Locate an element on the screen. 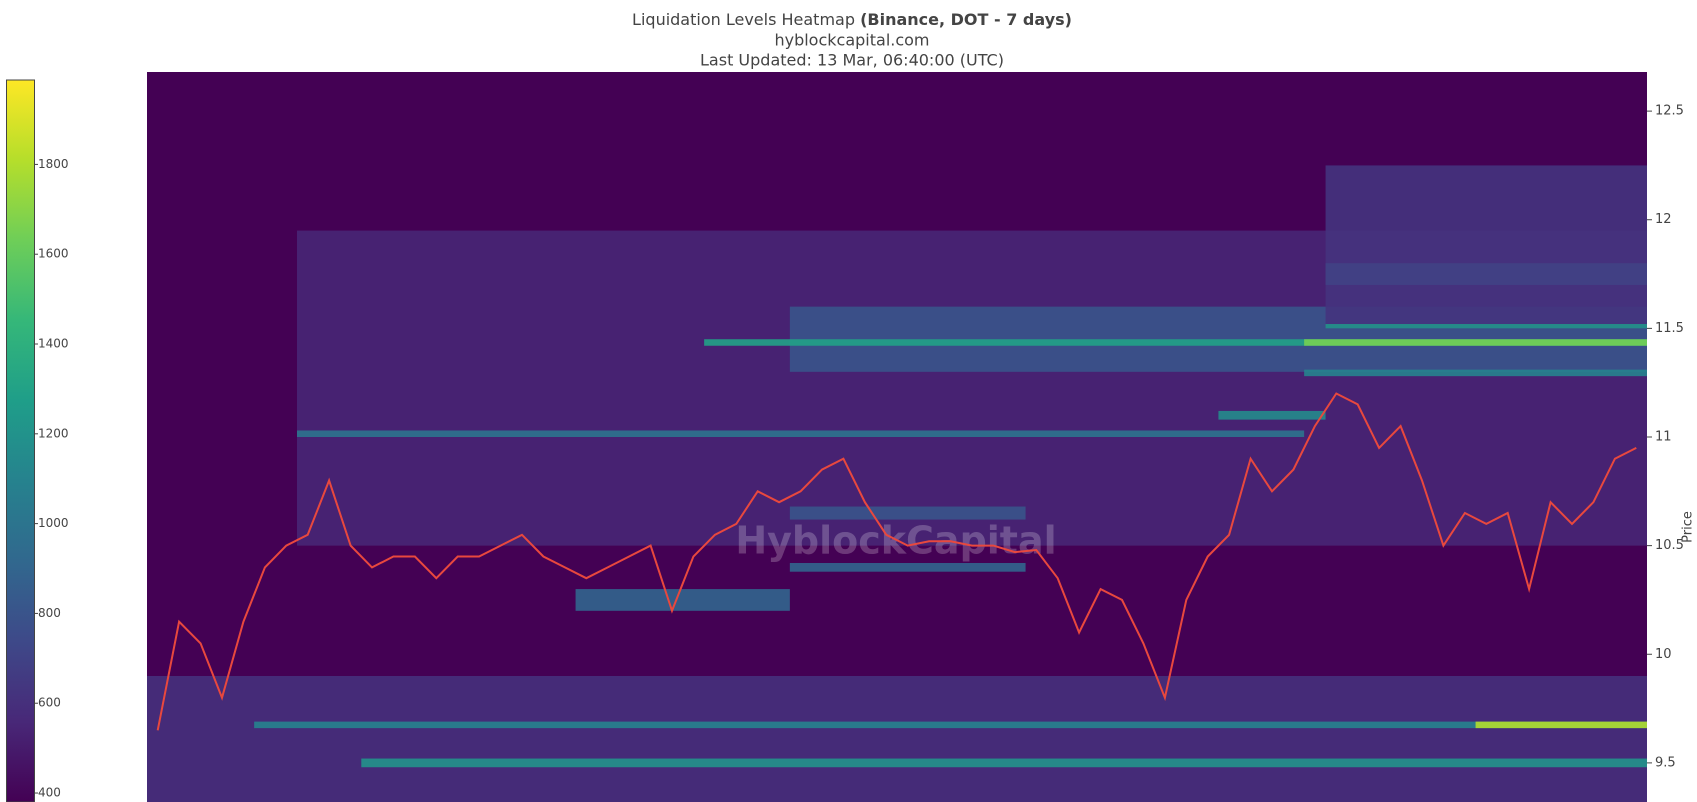  y-tick-label: 9.5 is located at coordinates (1665, 762).